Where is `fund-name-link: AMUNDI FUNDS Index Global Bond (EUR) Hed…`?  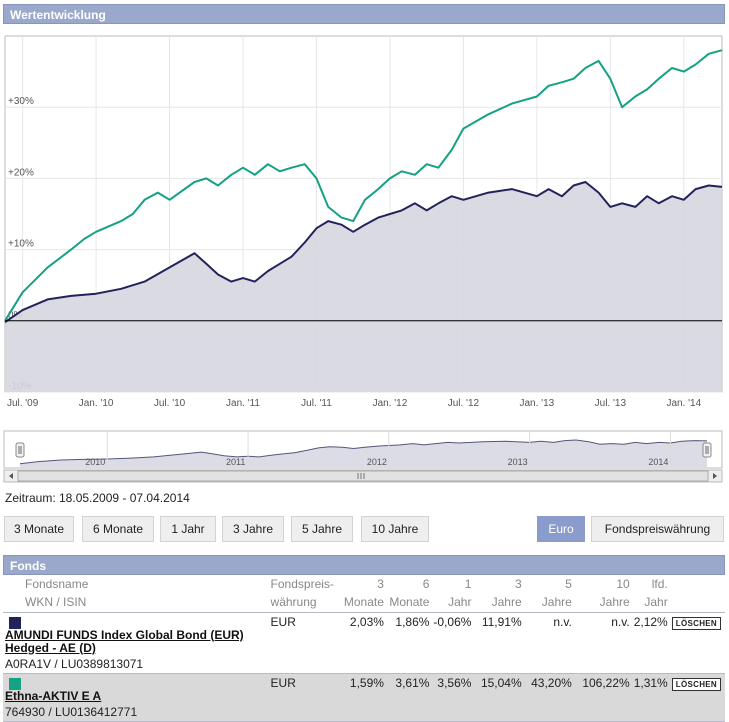
fund-name-link: AMUNDI FUNDS Index Global Bond (EUR) Hed… is located at coordinates (124, 641).